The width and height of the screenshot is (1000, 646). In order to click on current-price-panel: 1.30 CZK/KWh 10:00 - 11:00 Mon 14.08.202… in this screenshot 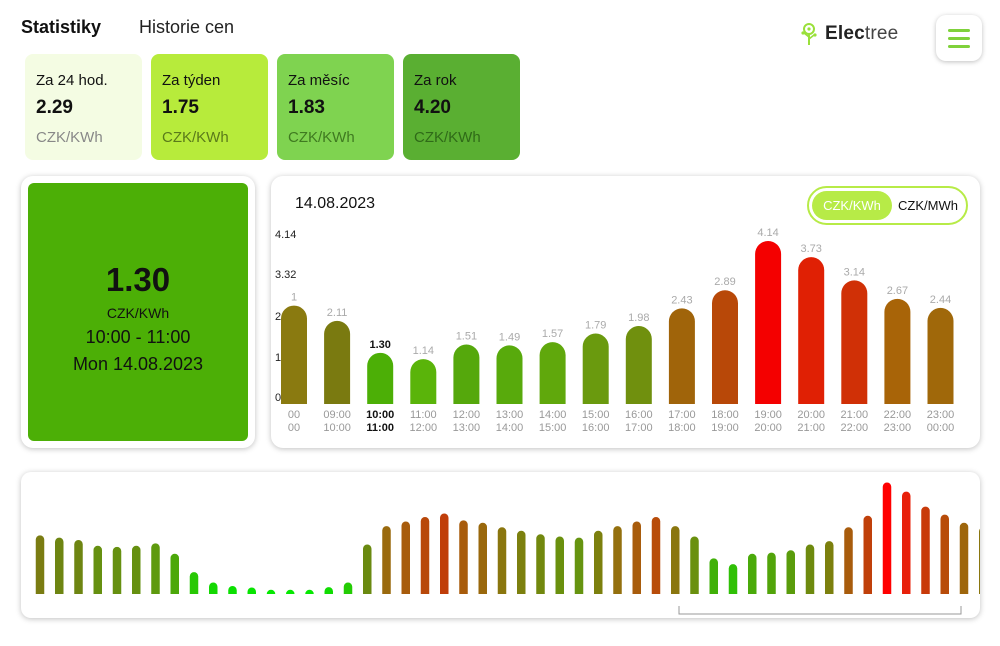, I will do `click(138, 312)`.